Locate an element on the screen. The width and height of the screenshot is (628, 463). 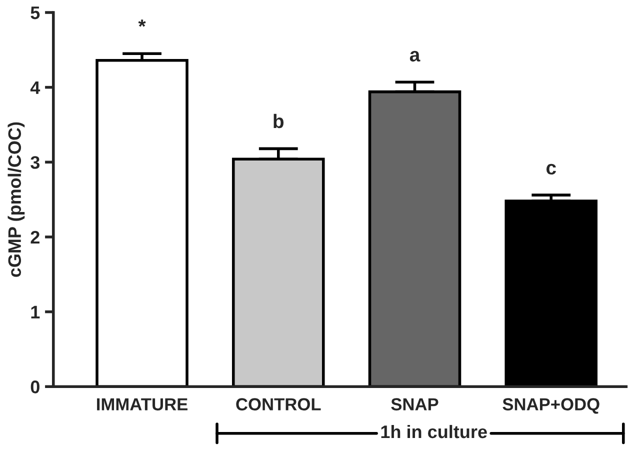
y-tick-label: 1 is located at coordinates (35, 312).